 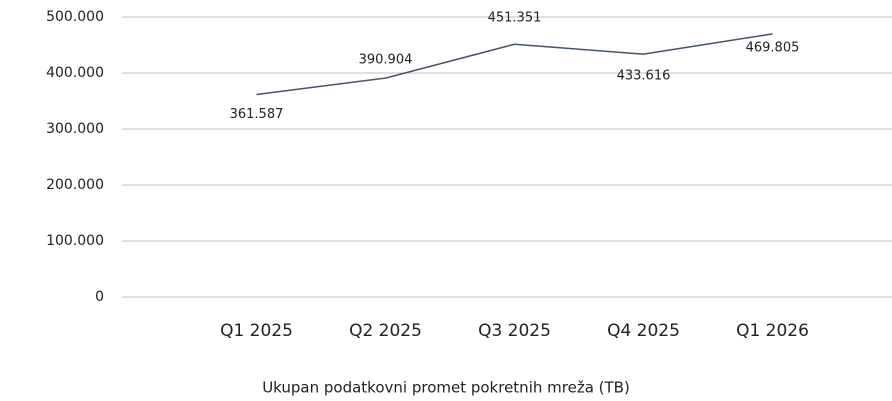 What do you see at coordinates (75, 73) in the screenshot?
I see `y-tick-label: 400.000` at bounding box center [75, 73].